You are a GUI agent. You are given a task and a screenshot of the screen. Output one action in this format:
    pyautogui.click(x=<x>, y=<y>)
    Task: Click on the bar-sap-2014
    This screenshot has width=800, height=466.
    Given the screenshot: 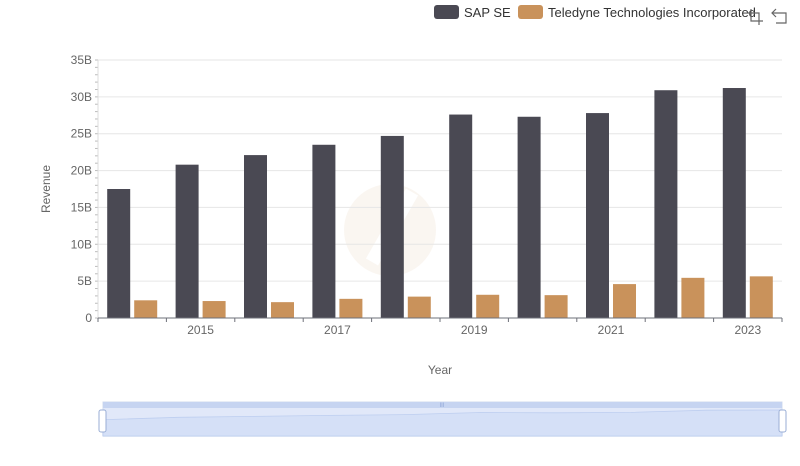 What is the action you would take?
    pyautogui.click(x=119, y=253)
    